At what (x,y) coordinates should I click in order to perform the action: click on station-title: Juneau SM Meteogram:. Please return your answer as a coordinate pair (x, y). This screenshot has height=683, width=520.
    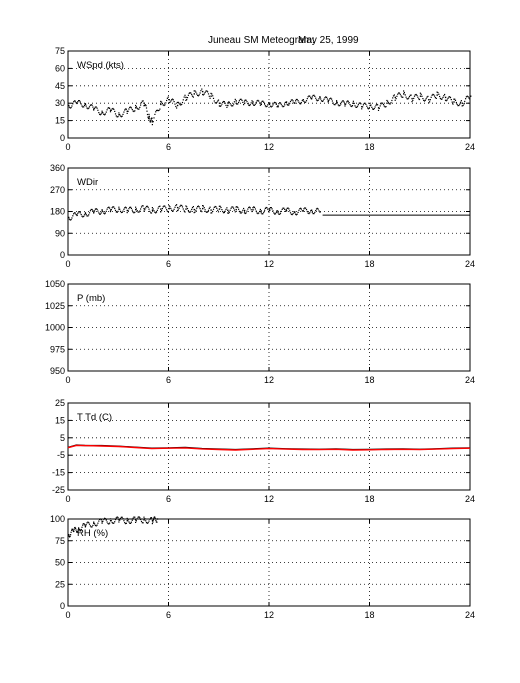
    Looking at the image, I should click on (261, 40).